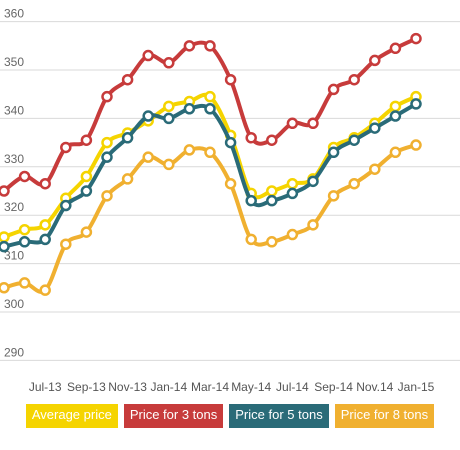 This screenshot has width=460, height=450. Describe the element at coordinates (45, 387) in the screenshot. I see `x-tick-label: Jul-13` at that location.